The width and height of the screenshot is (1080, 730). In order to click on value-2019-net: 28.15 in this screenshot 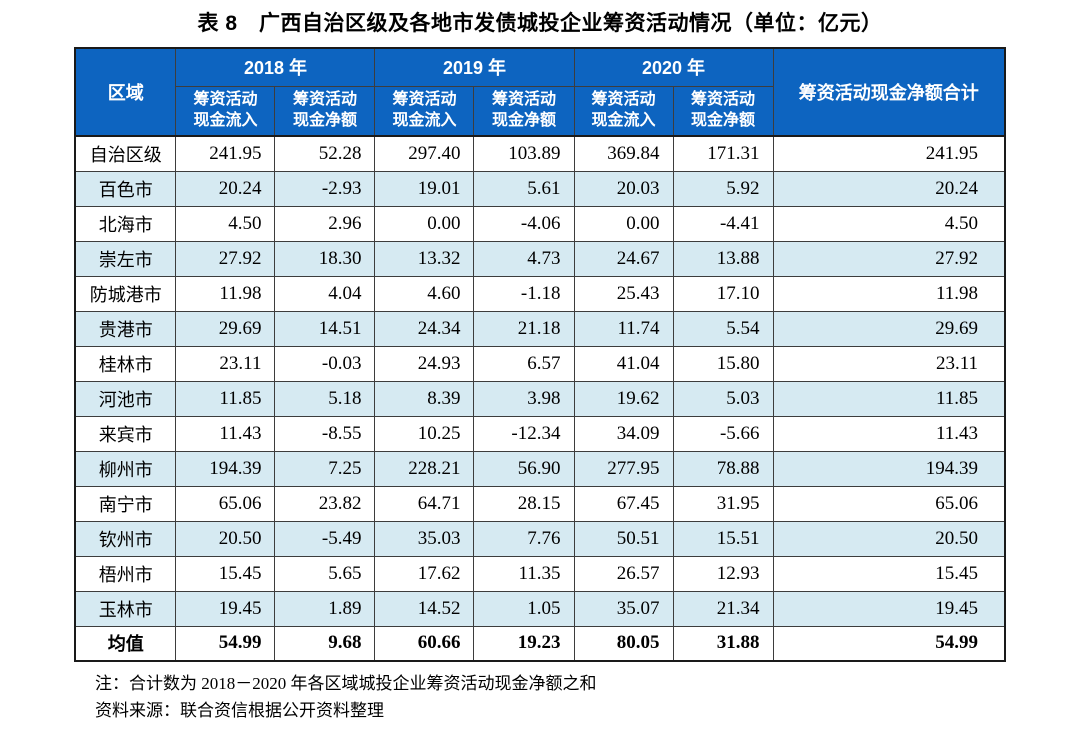, I will do `click(524, 503)`.